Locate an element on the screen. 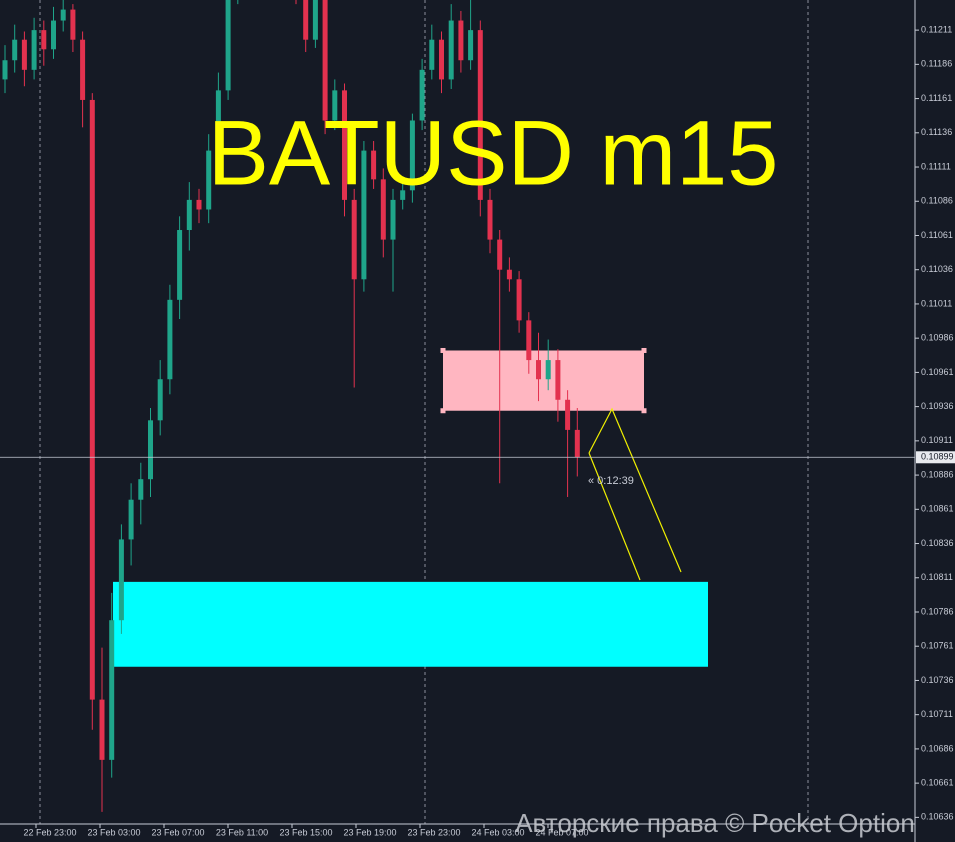 The height and width of the screenshot is (842, 955). y-tick-label: 0.10661 is located at coordinates (937, 783).